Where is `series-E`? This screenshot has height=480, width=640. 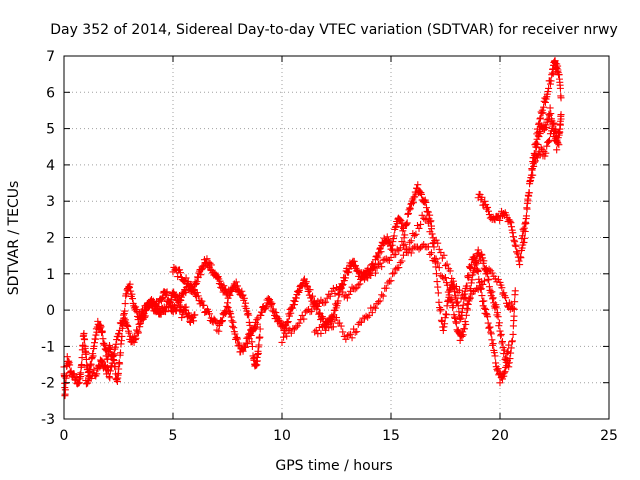 series-E is located at coordinates (398, 304).